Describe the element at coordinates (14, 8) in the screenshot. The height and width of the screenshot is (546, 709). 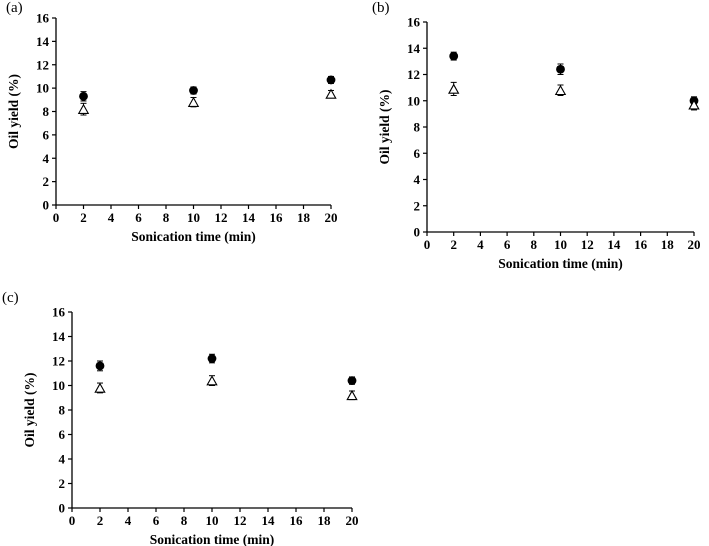
I see `panel-label-a: (a)` at that location.